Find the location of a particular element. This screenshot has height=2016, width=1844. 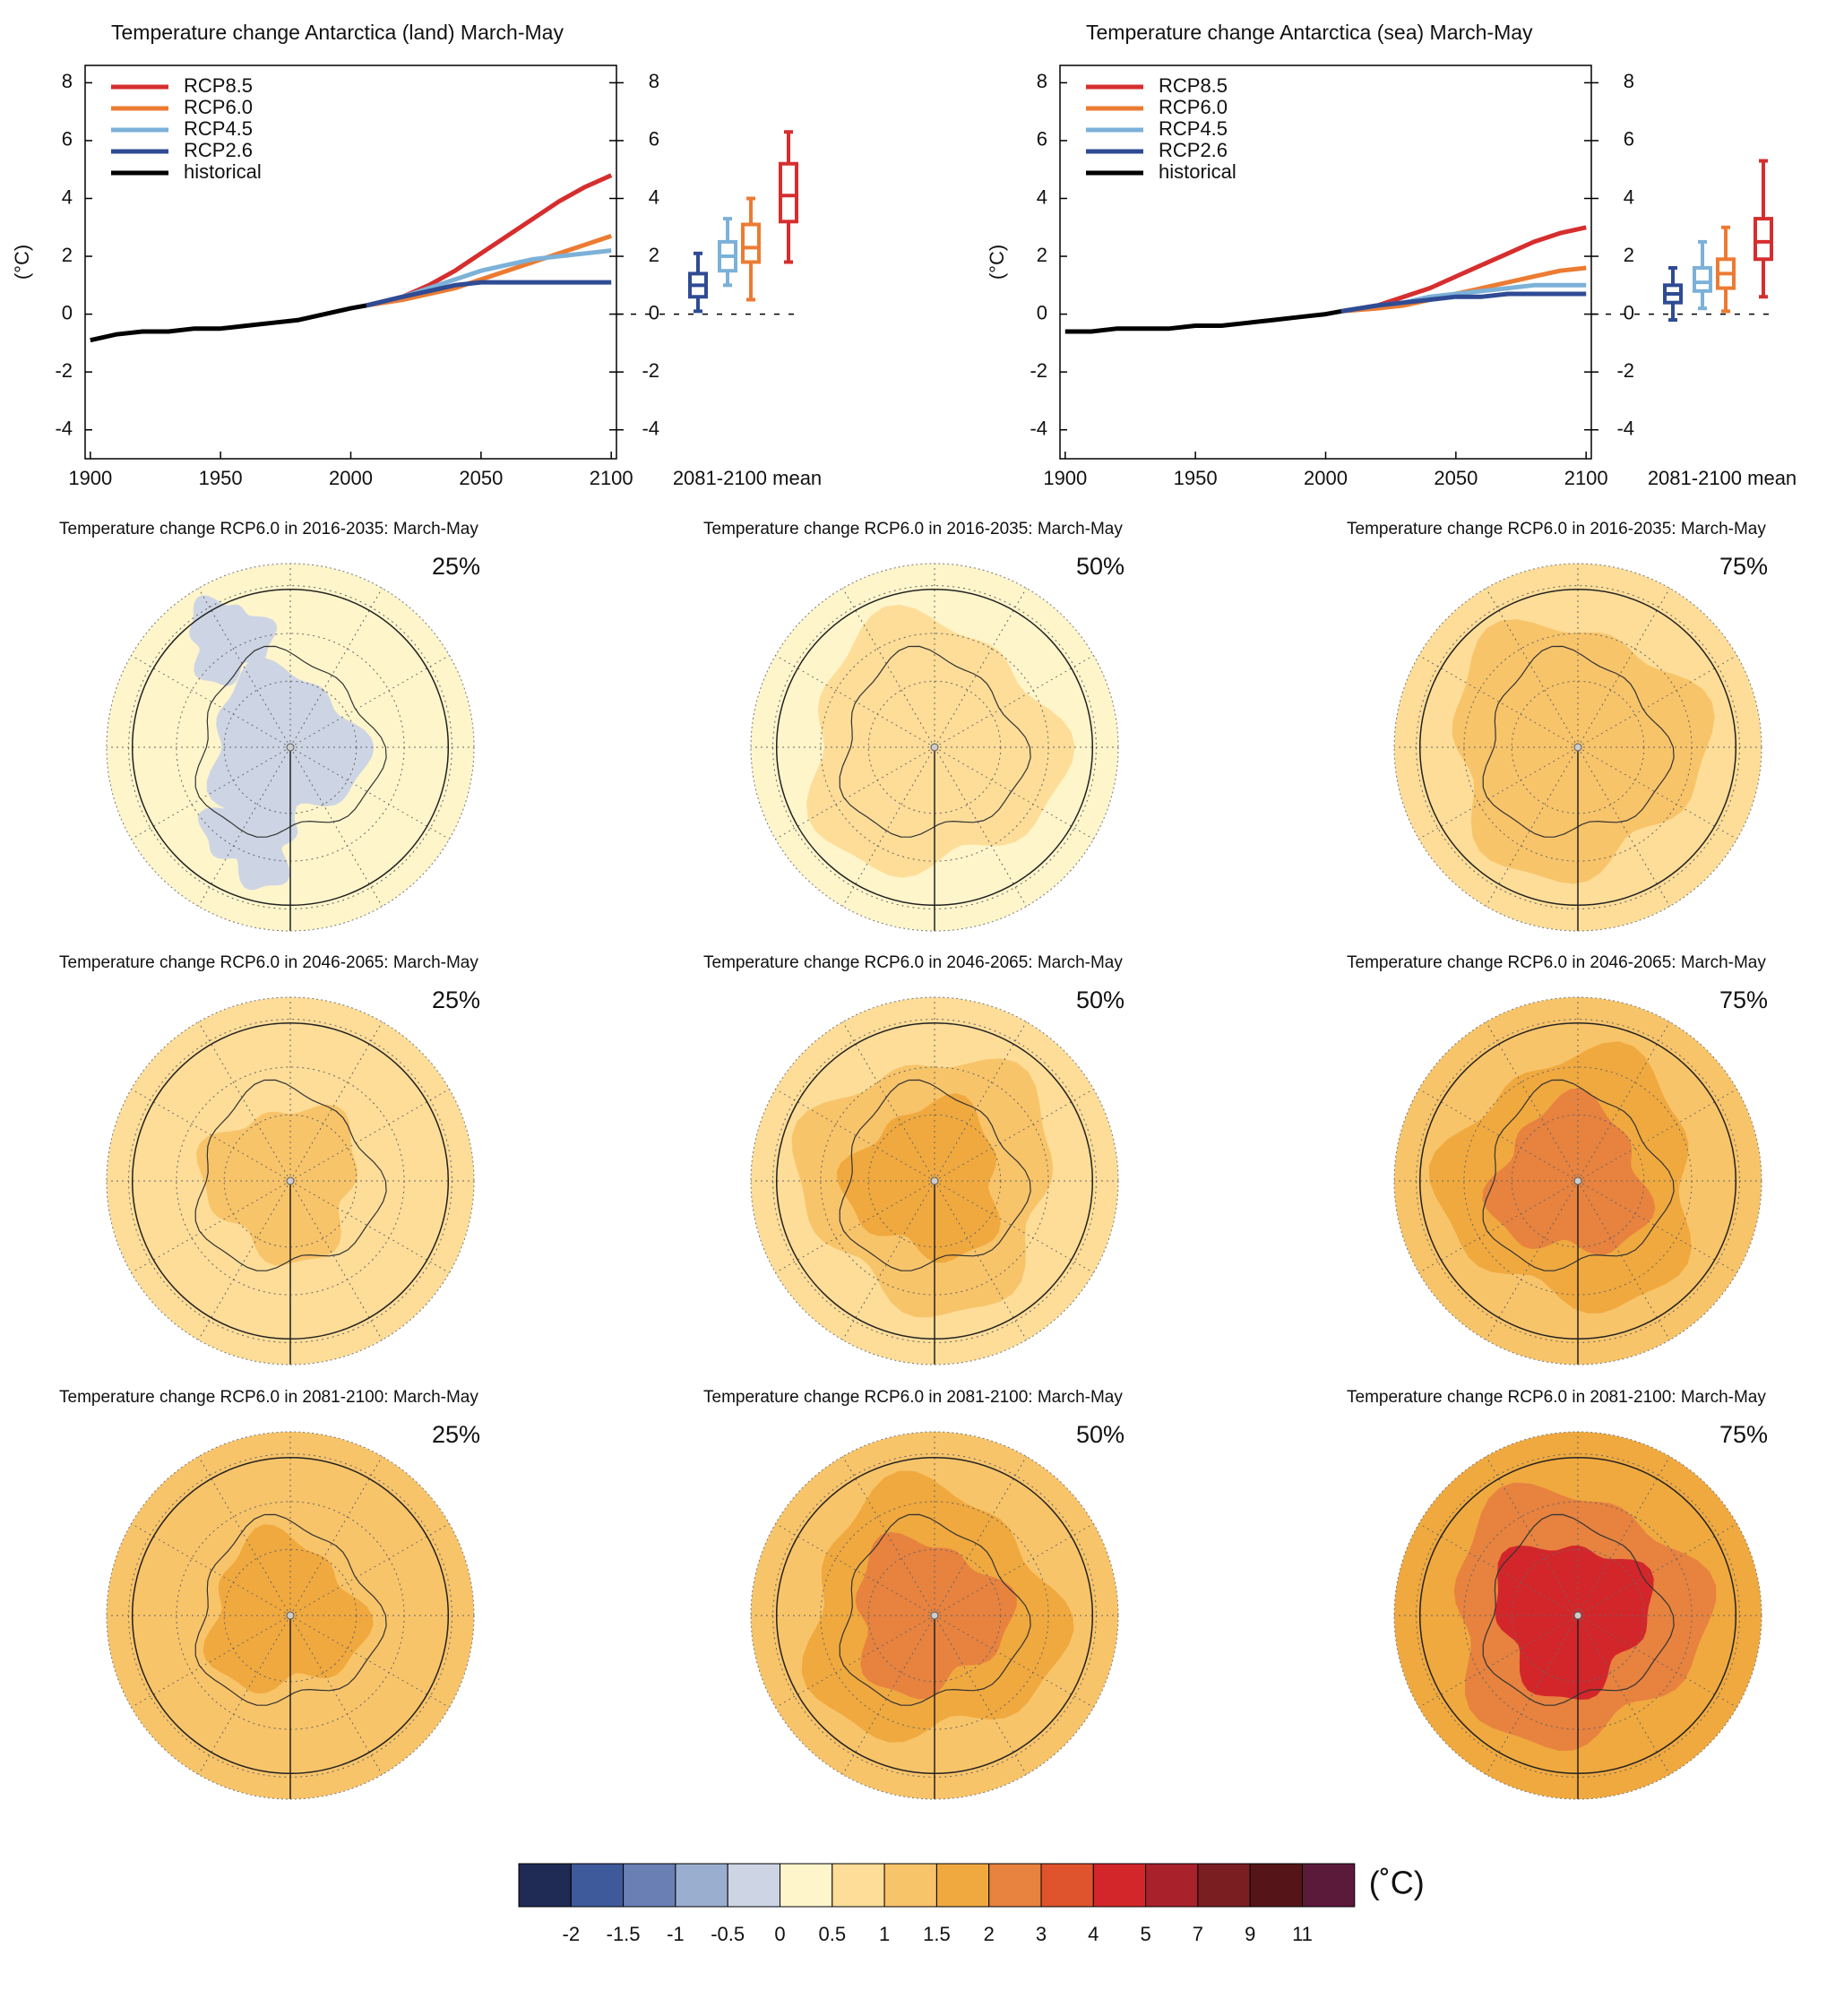

legend-label: RCP6.0 is located at coordinates (1193, 107).